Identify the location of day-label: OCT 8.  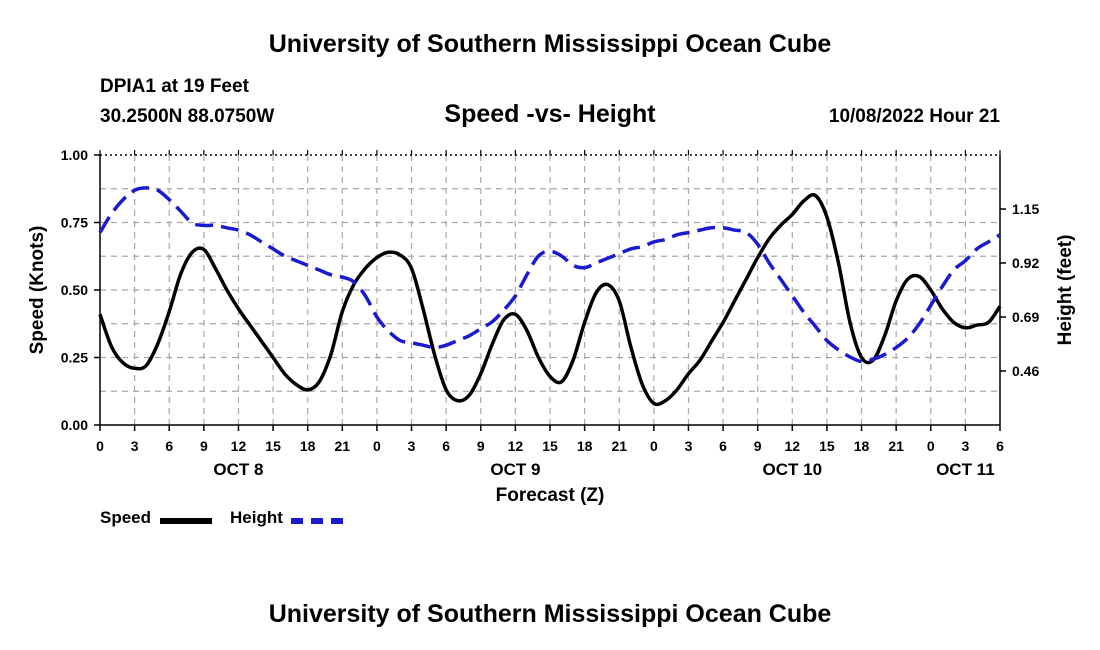
(238, 469).